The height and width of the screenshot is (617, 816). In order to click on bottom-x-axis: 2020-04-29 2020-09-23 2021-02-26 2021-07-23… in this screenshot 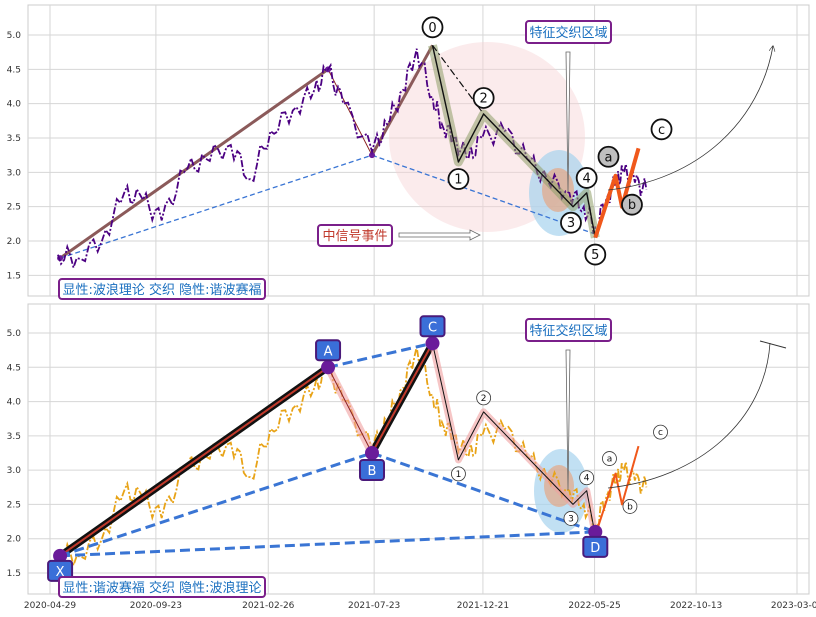, I will do `click(420, 606)`.